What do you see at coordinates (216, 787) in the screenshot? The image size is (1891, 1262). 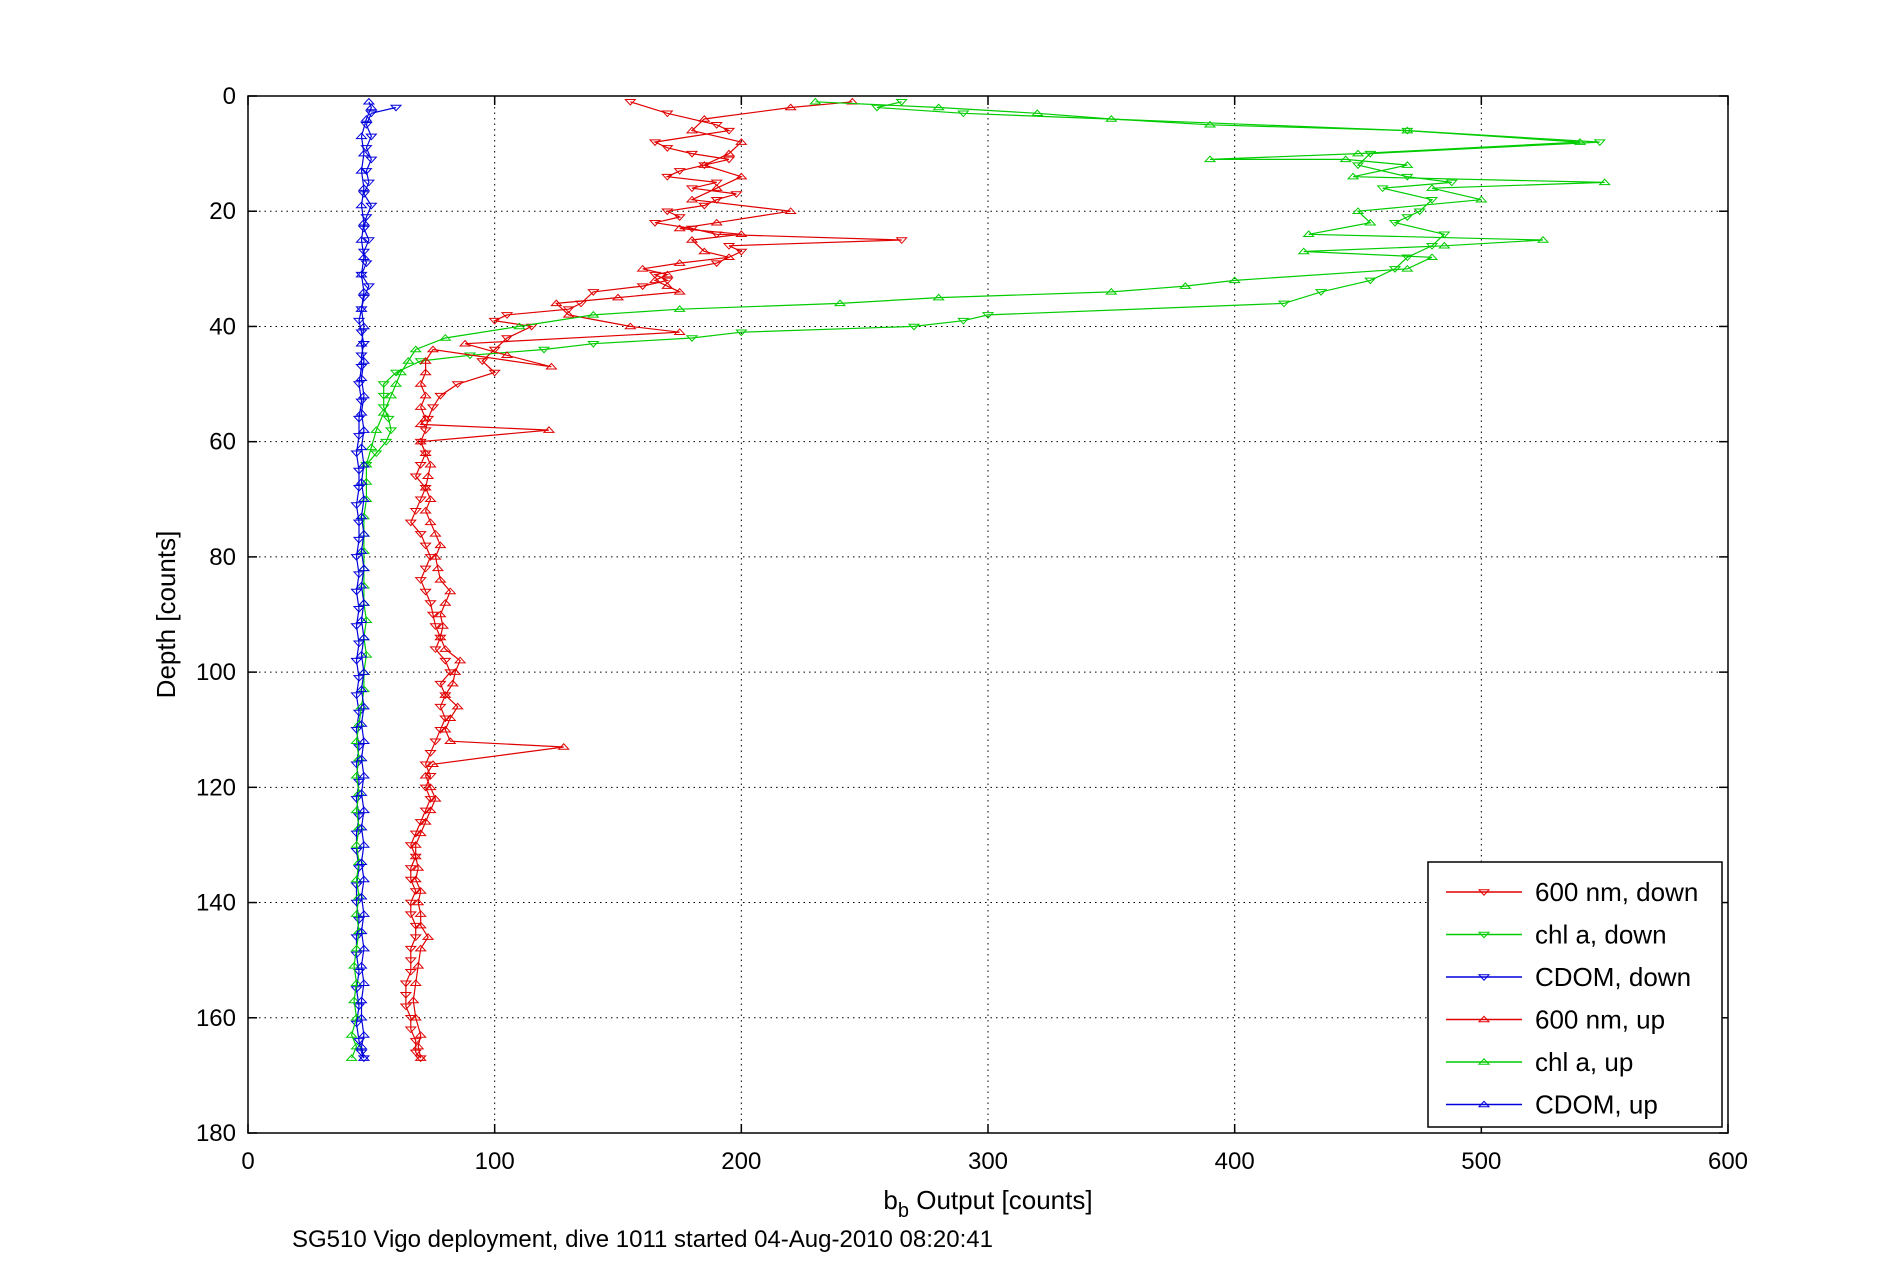 I see `y-tick-label: 120` at bounding box center [216, 787].